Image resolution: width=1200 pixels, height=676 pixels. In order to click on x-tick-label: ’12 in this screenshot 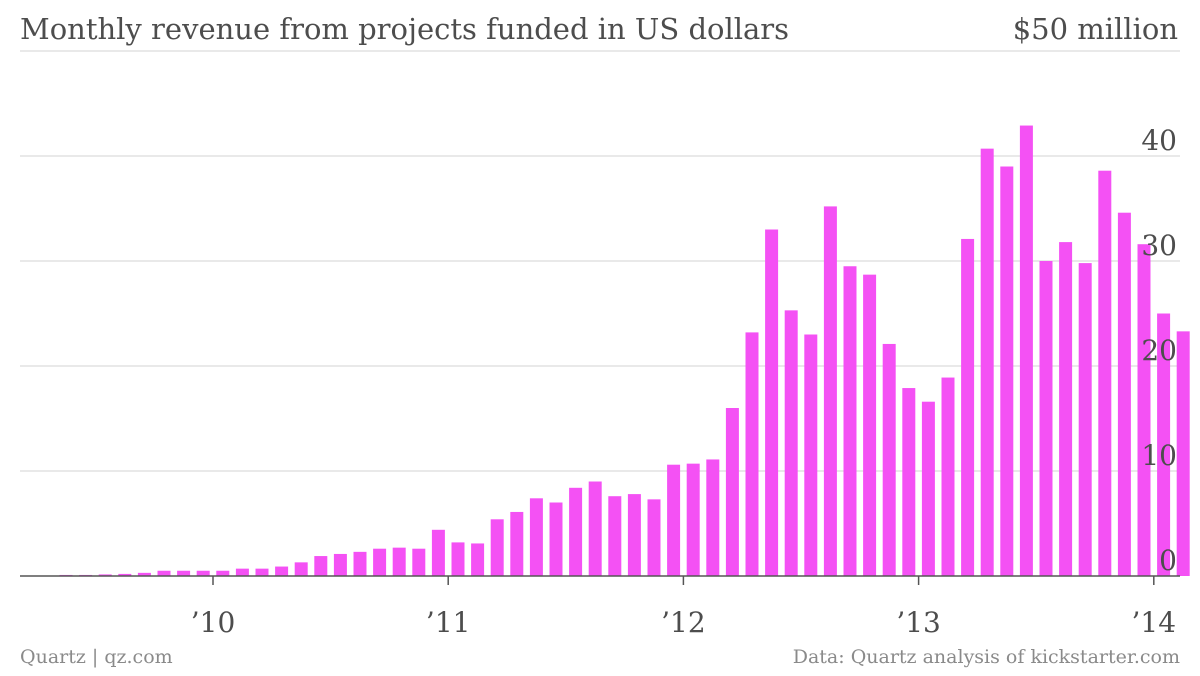, I will do `click(683, 622)`.